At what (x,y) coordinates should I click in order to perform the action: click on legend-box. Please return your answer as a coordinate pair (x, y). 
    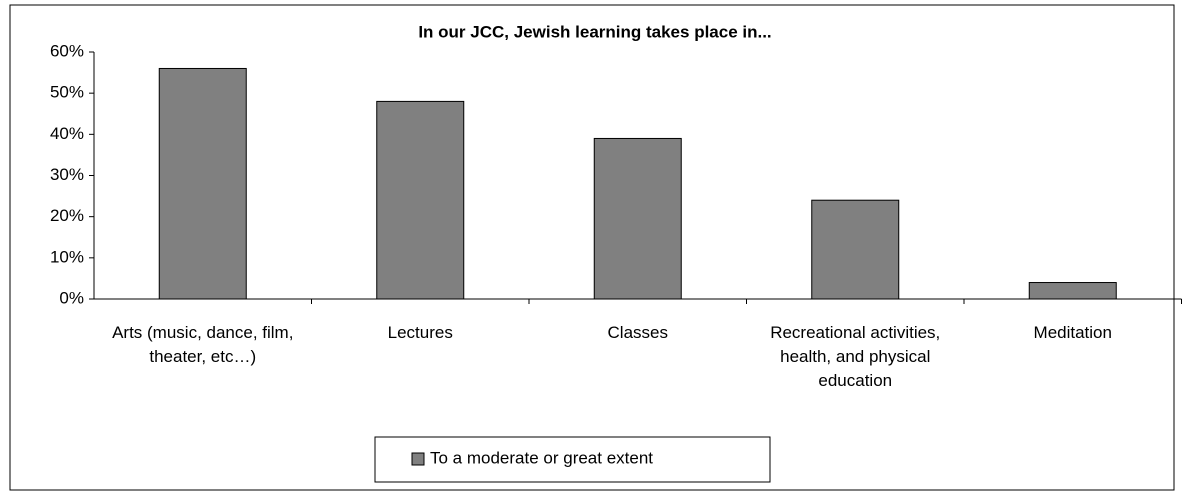
    Looking at the image, I should click on (572, 459).